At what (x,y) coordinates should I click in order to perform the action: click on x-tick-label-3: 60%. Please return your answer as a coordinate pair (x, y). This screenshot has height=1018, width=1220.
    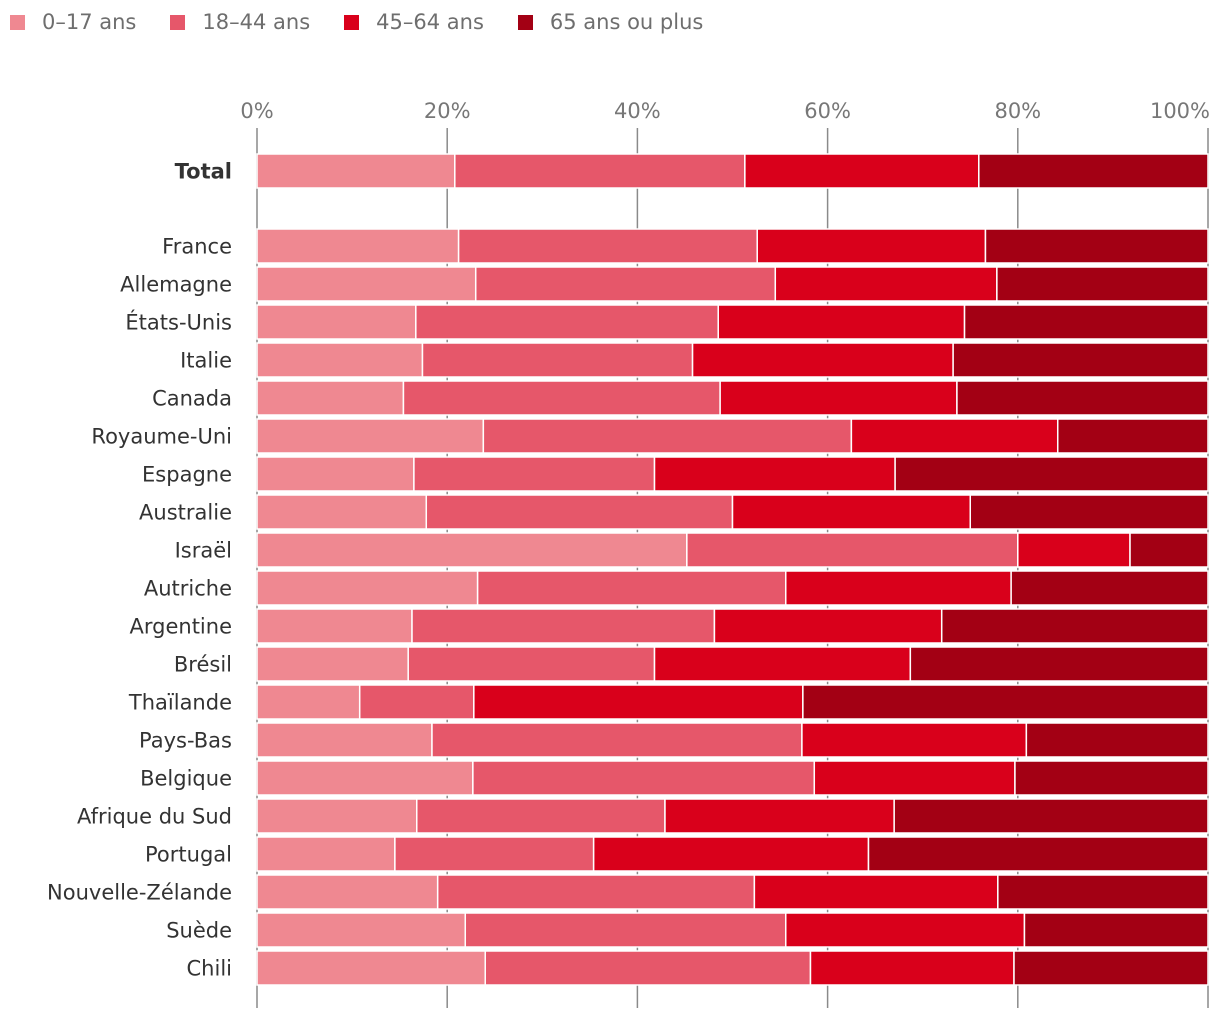
    Looking at the image, I should click on (827, 111).